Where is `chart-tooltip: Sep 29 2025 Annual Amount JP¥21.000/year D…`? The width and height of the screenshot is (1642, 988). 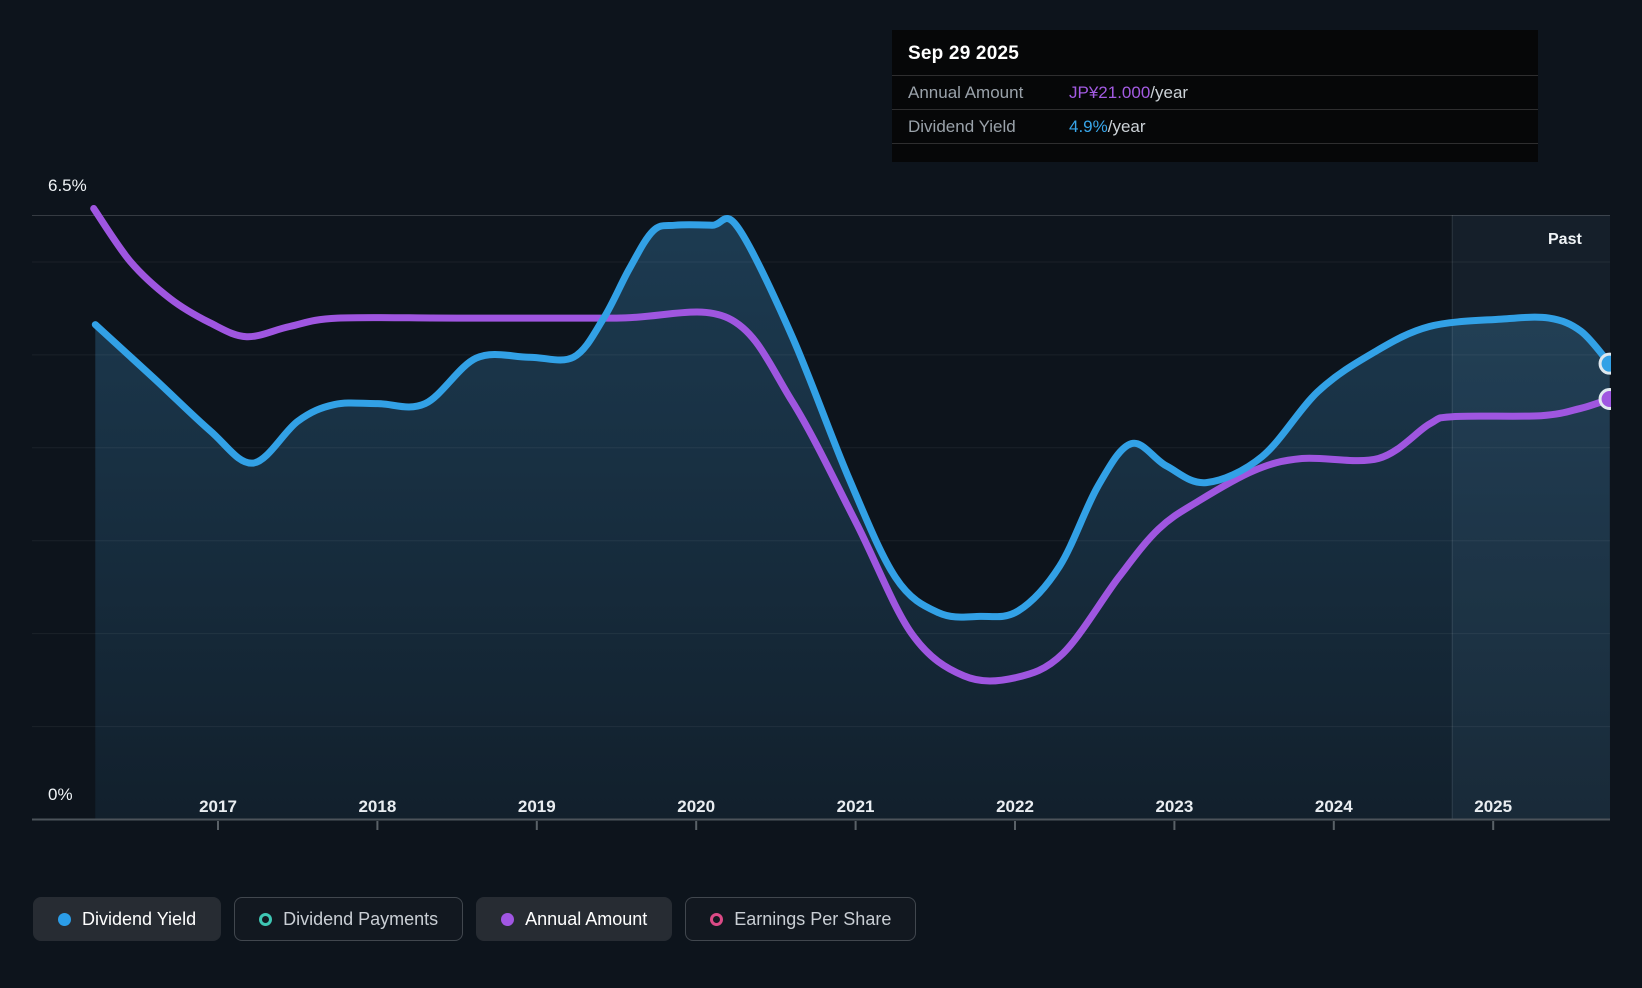 chart-tooltip: Sep 29 2025 Annual Amount JP¥21.000/year D… is located at coordinates (1215, 96).